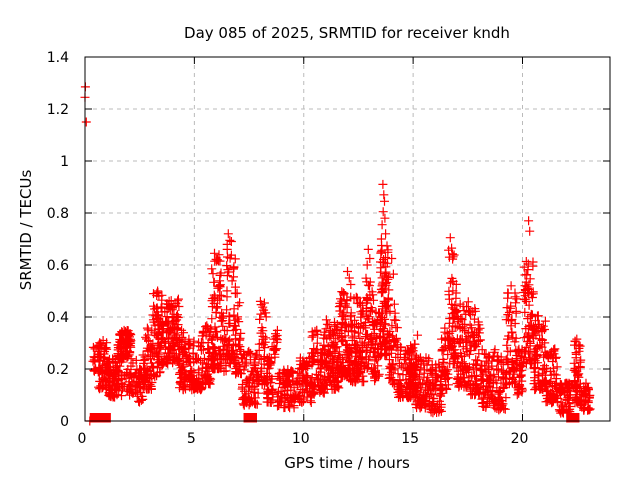 This screenshot has height=480, width=640. Describe the element at coordinates (58, 58) in the screenshot. I see `y-tick-label: 1.4` at that location.